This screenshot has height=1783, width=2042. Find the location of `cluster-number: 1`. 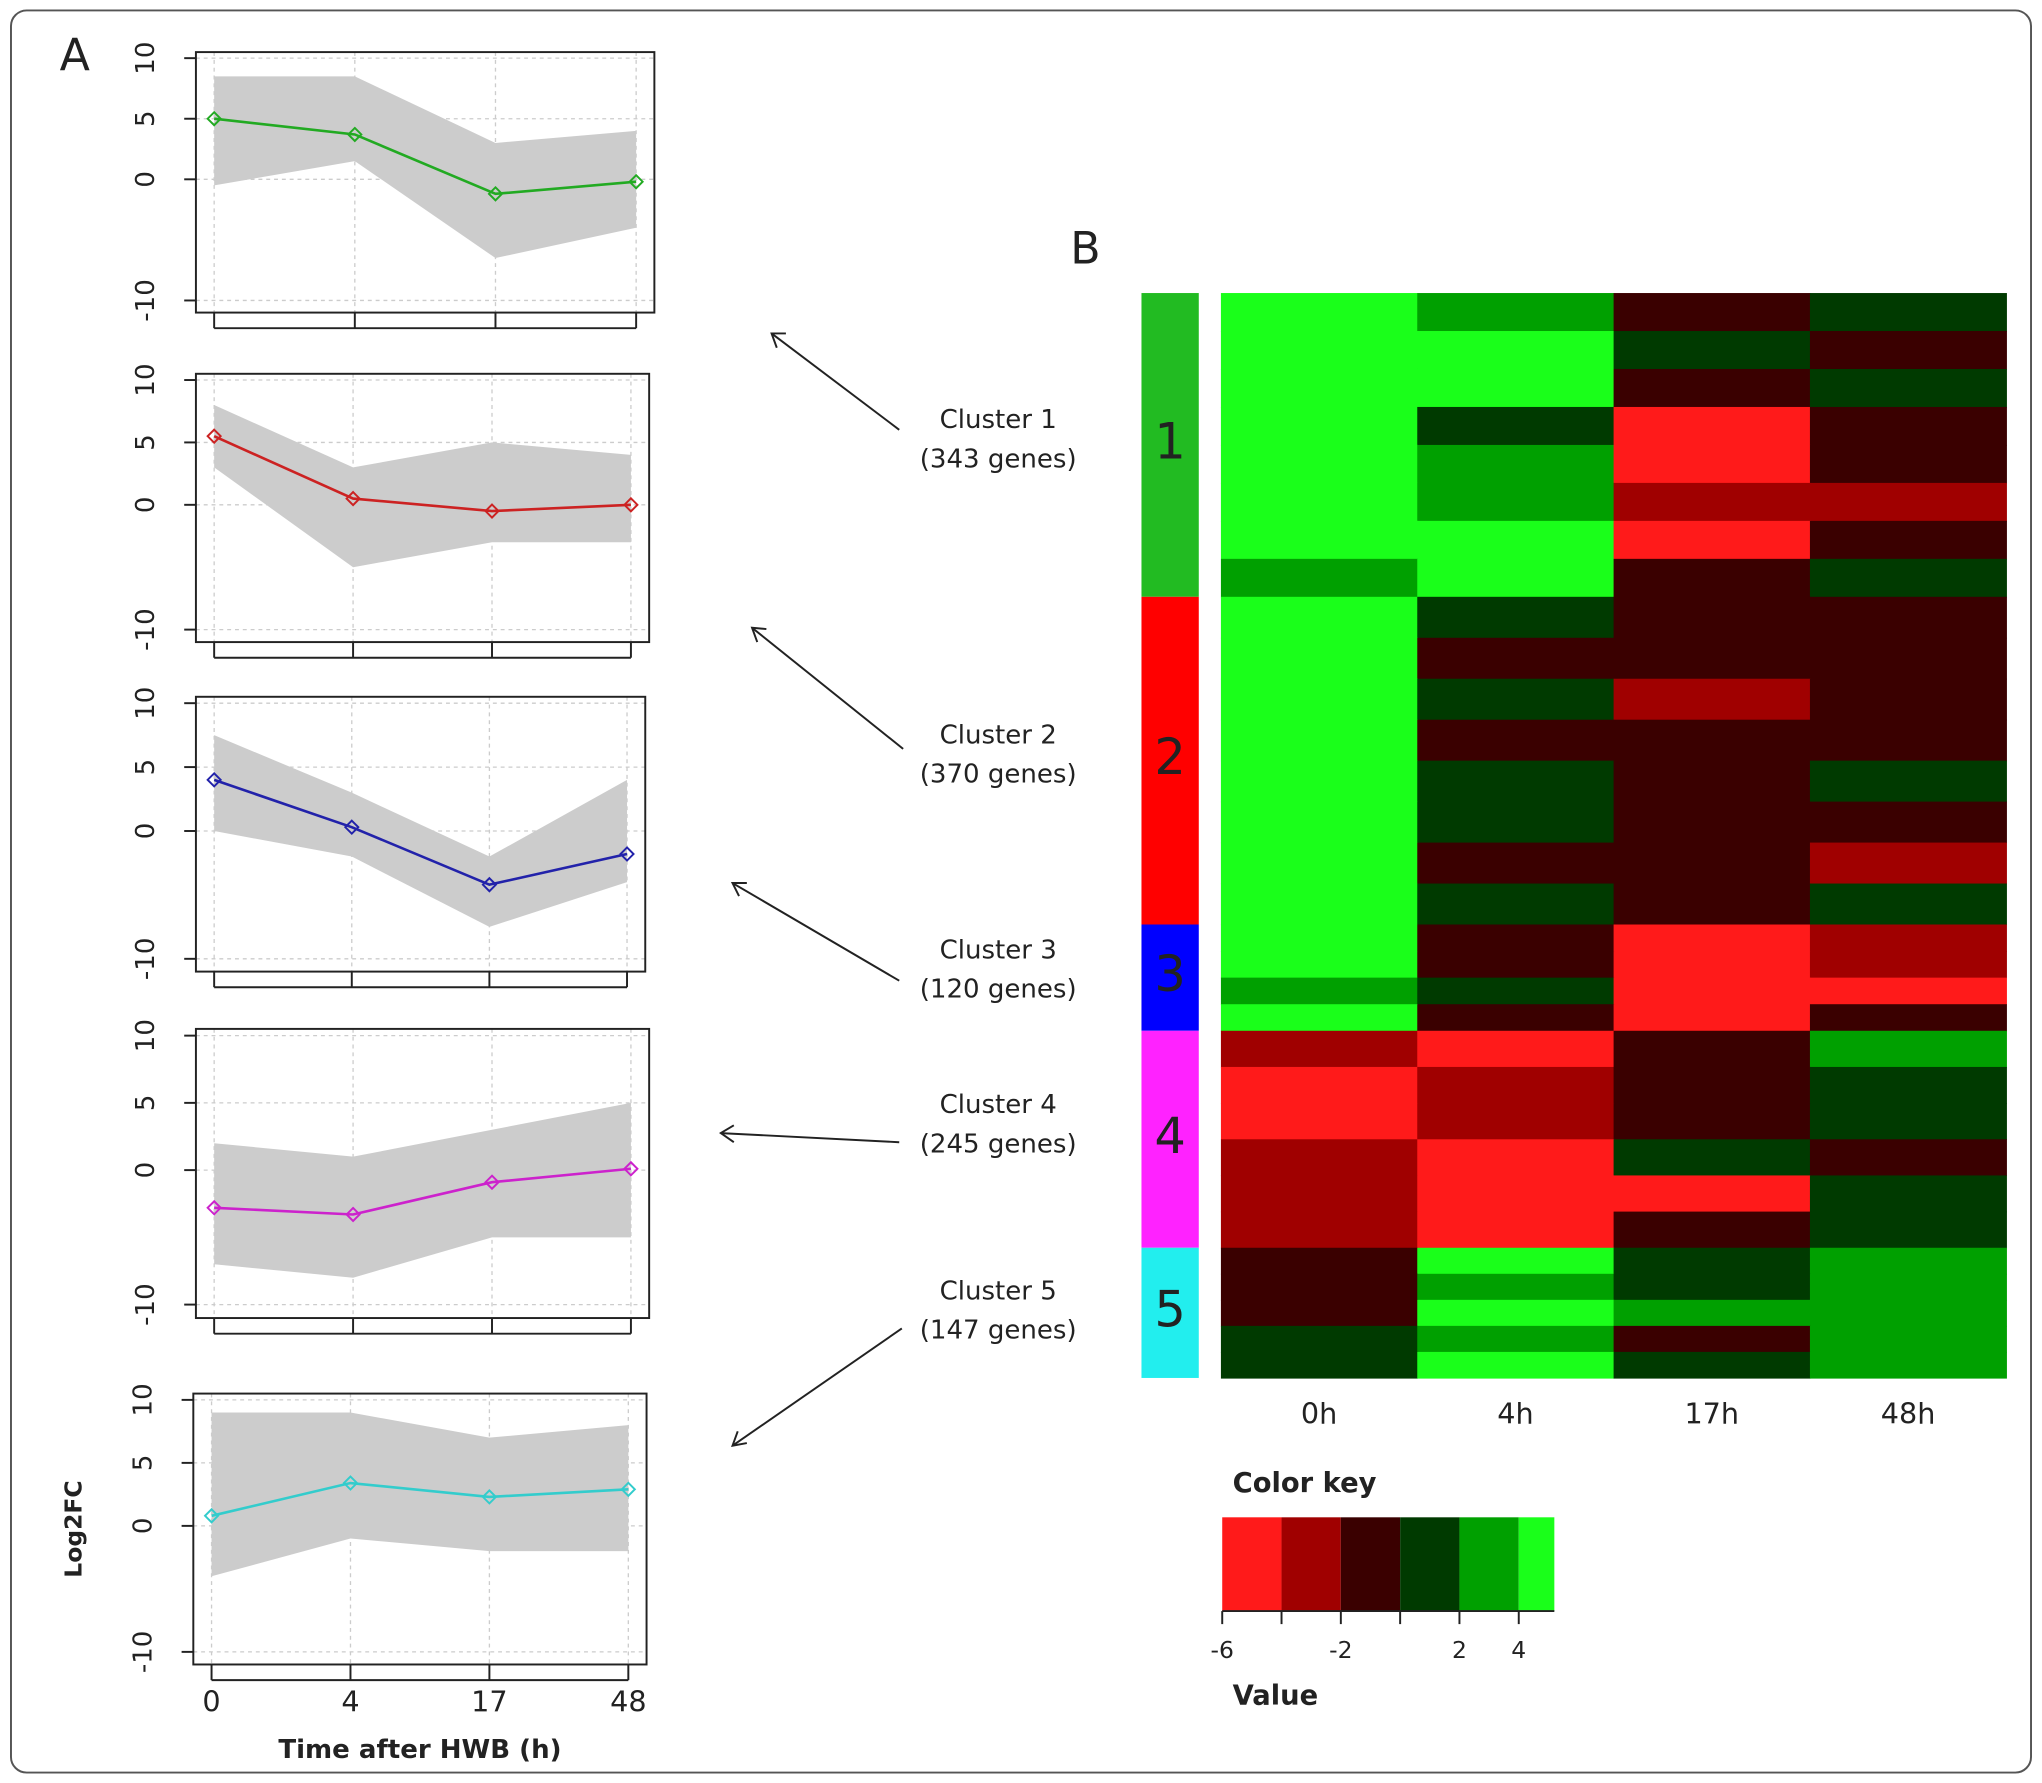

cluster-number: 1 is located at coordinates (1169, 441).